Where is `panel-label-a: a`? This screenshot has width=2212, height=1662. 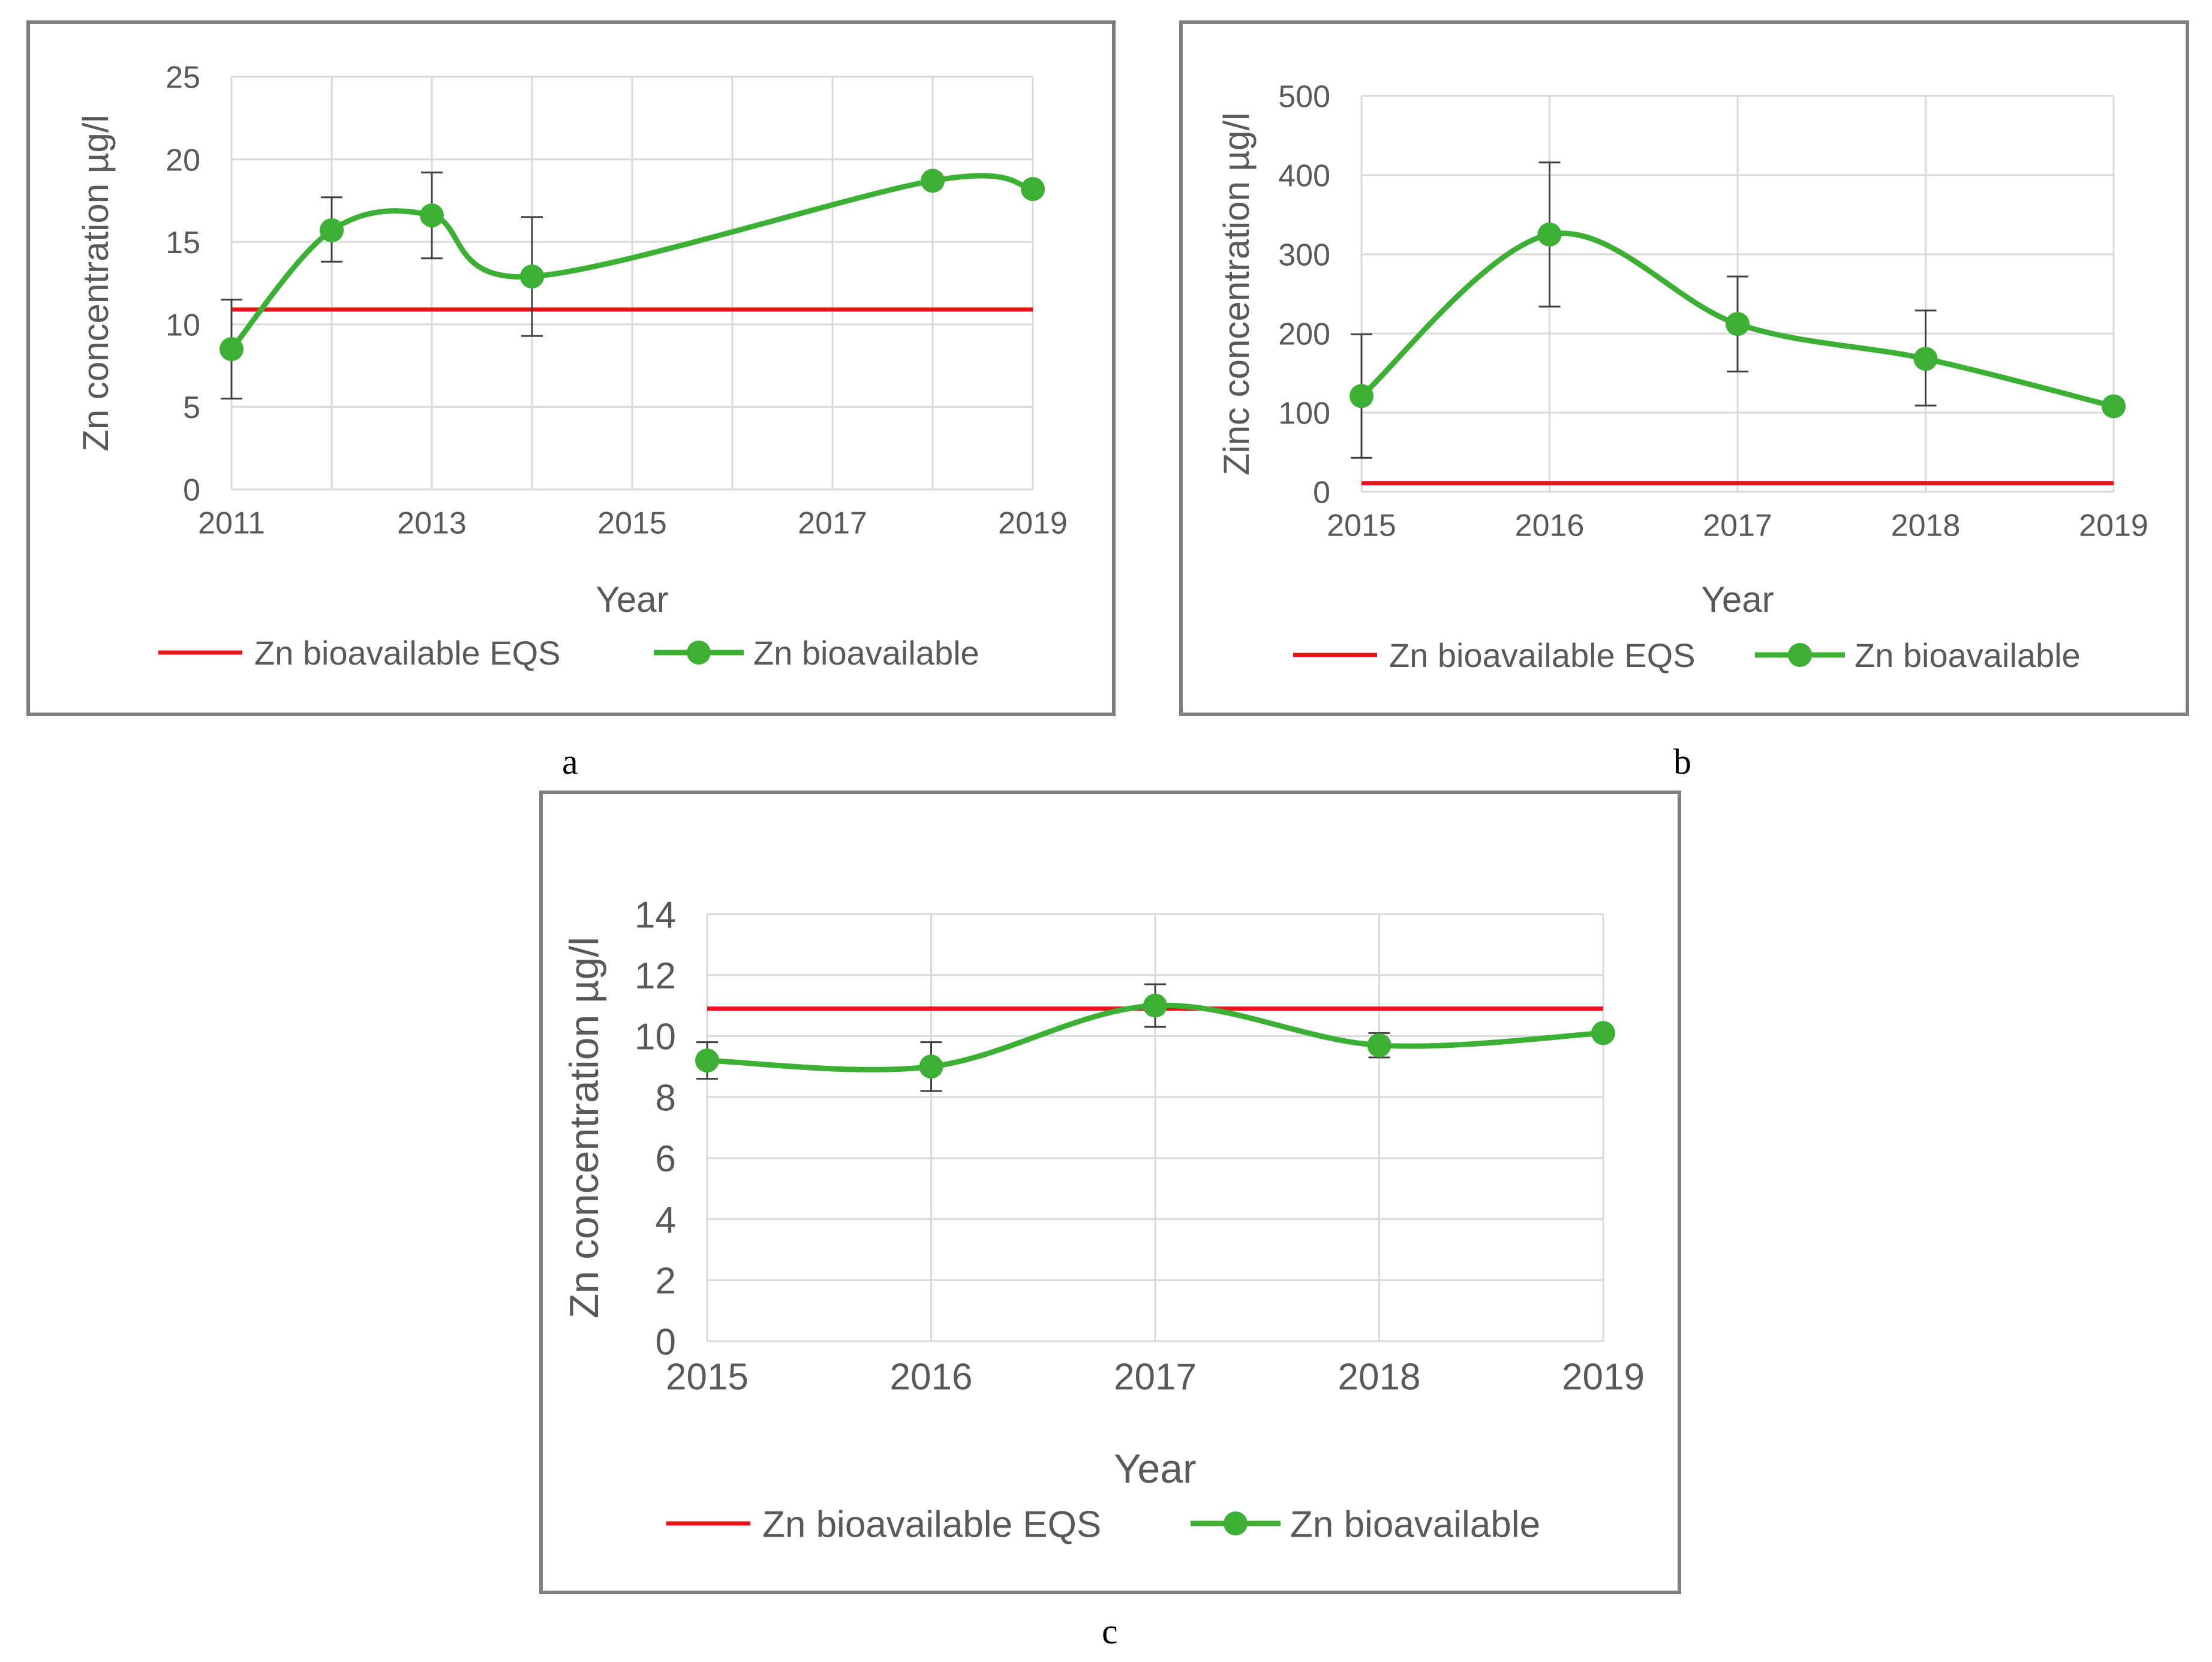
panel-label-a: a is located at coordinates (570, 762).